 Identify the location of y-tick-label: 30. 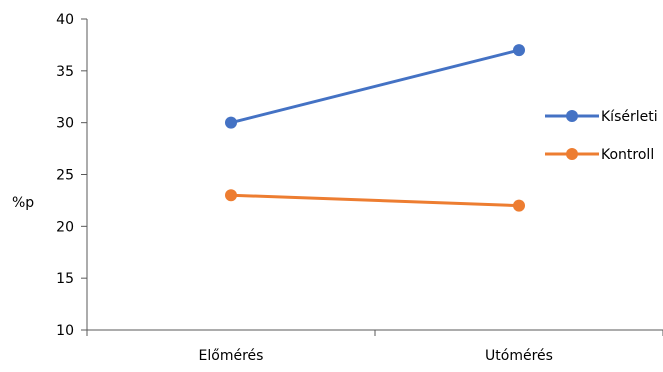
(65, 124).